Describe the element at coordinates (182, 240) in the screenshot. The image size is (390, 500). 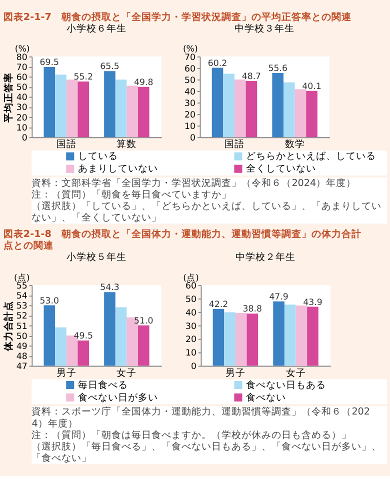
I see `text: 図表2-1-8 朝食の摂取と「全国体力・運動能力、運動習慣等調査」の体力合計点との関連` at that location.